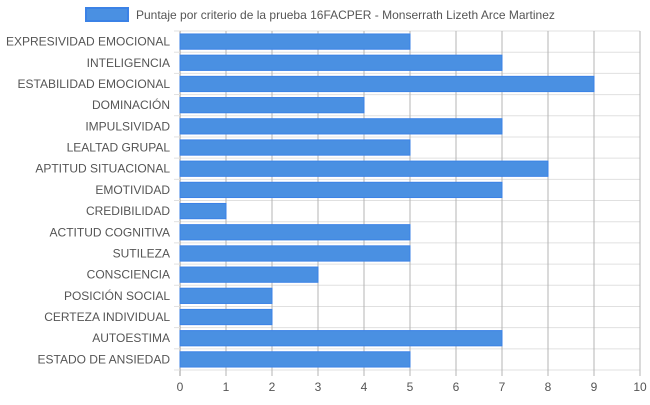 The height and width of the screenshot is (405, 650). I want to click on x-tick-label: 6, so click(456, 387).